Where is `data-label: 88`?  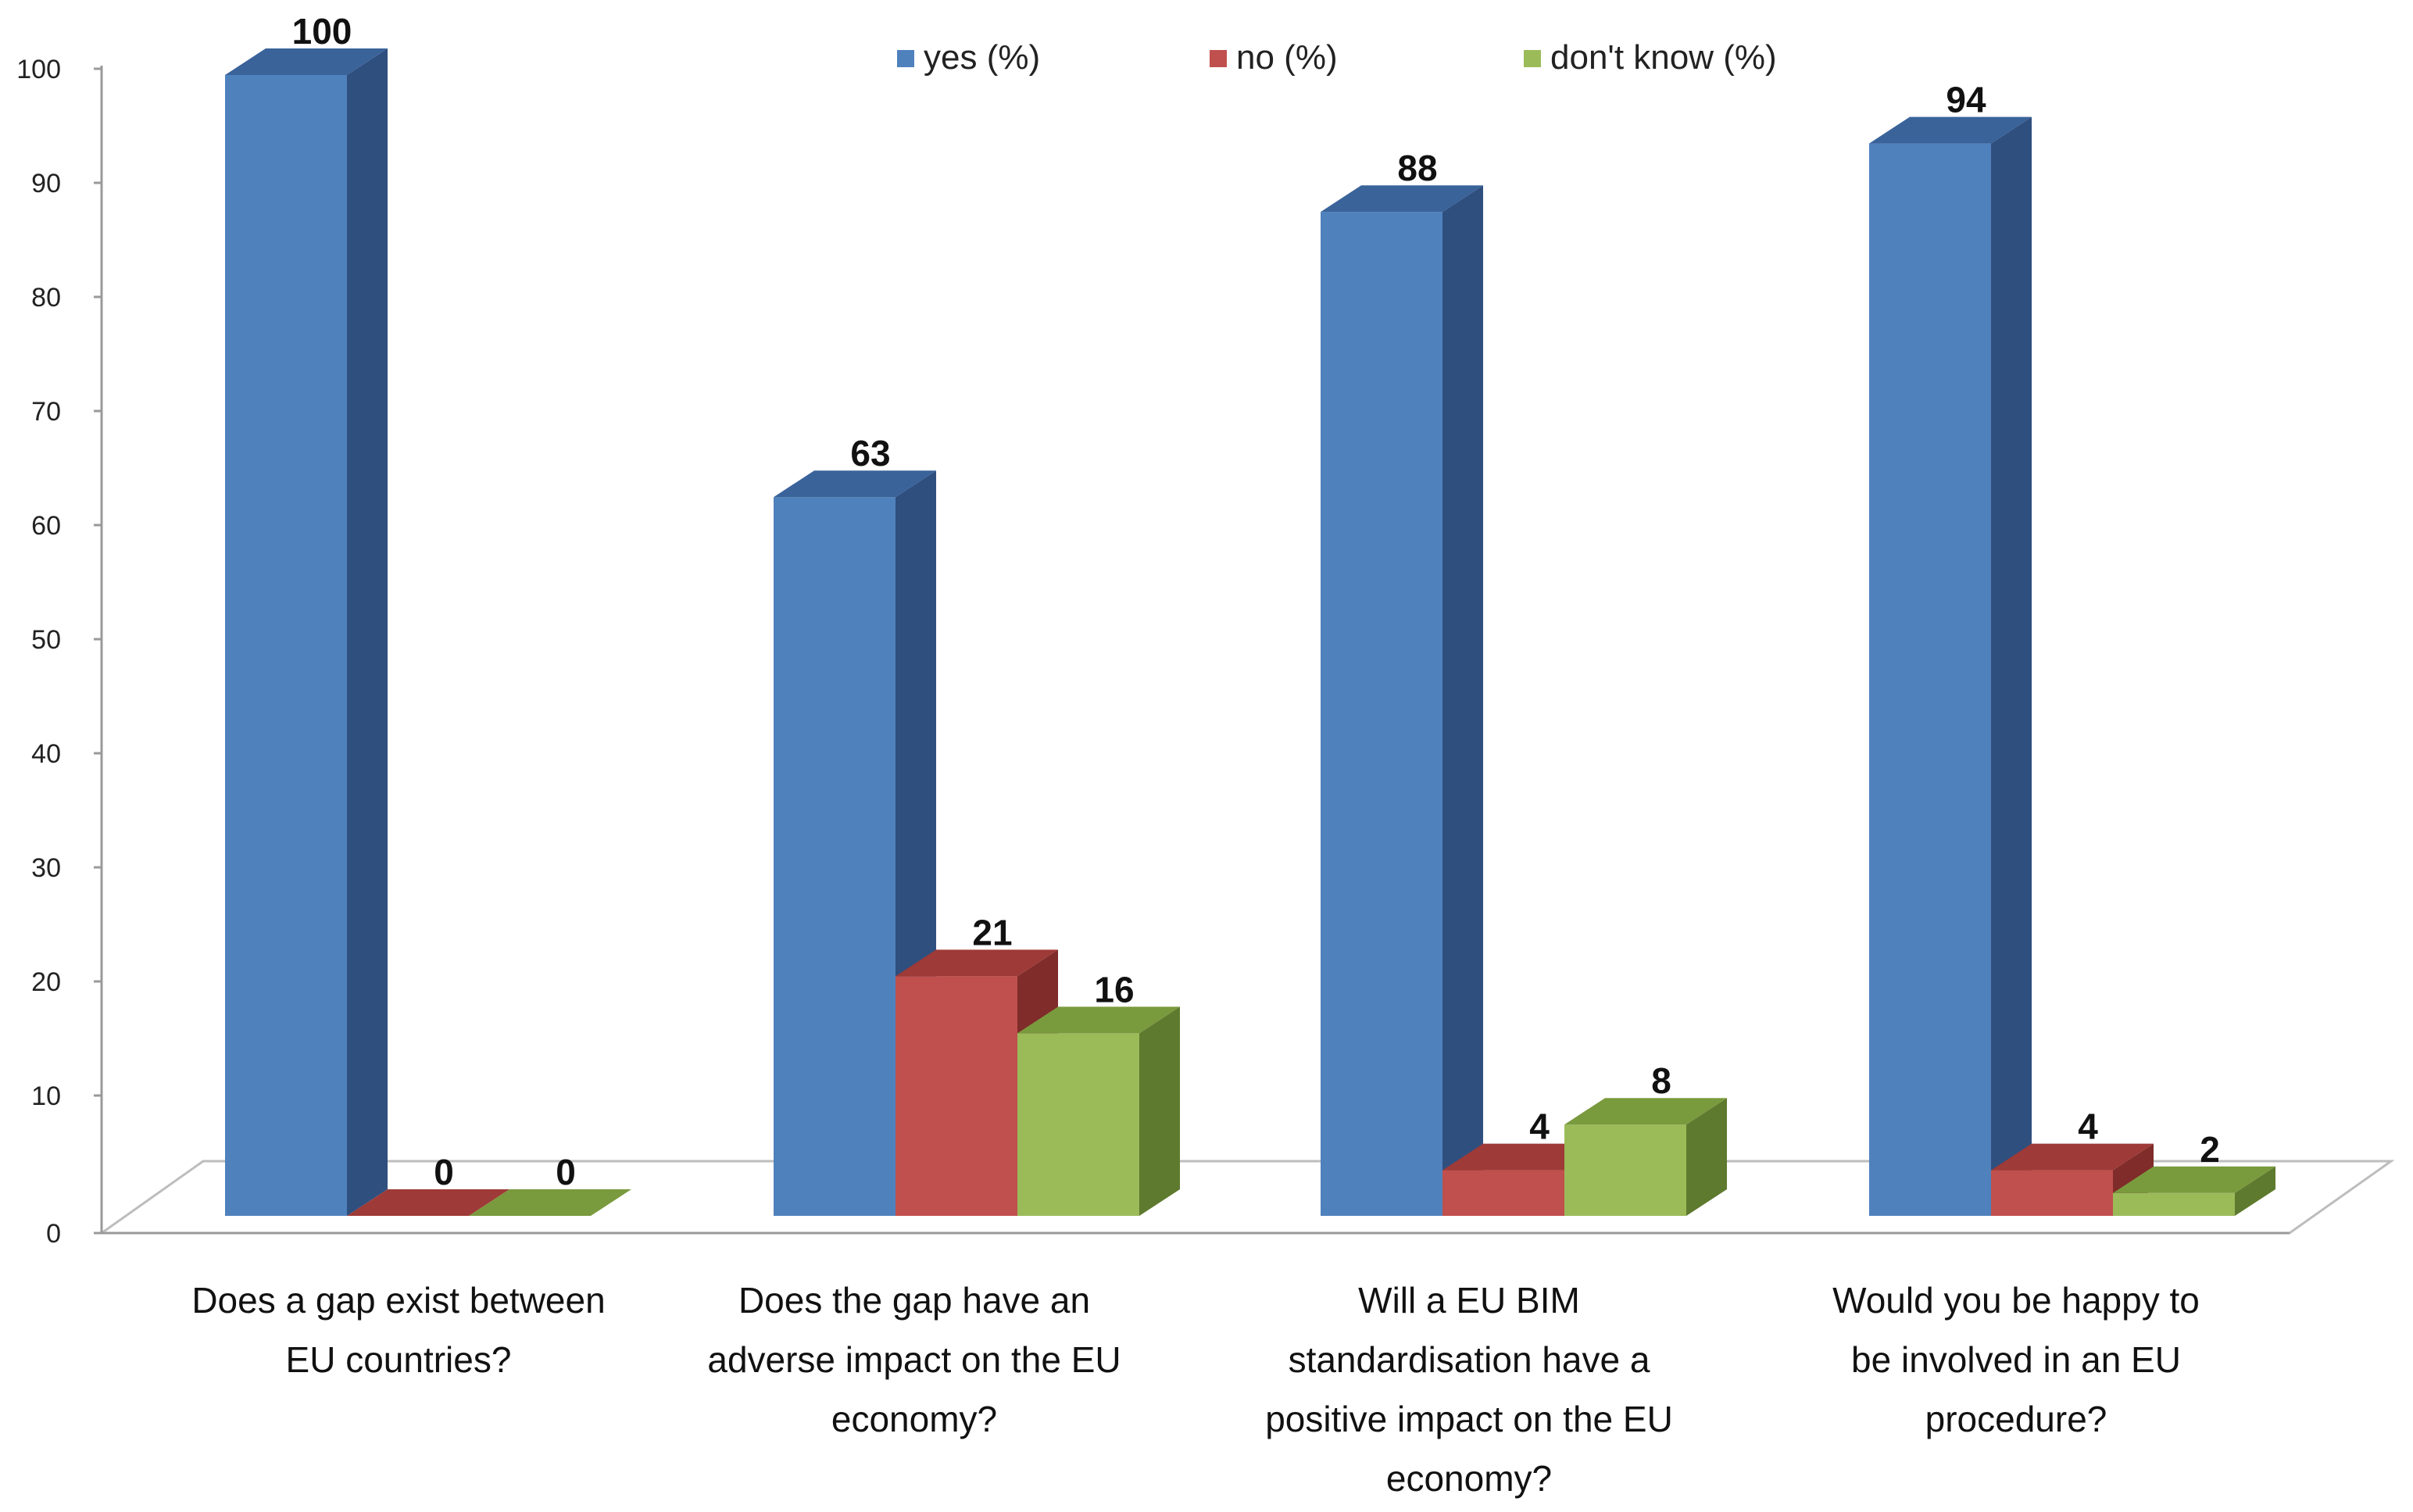
data-label: 88 is located at coordinates (1417, 168).